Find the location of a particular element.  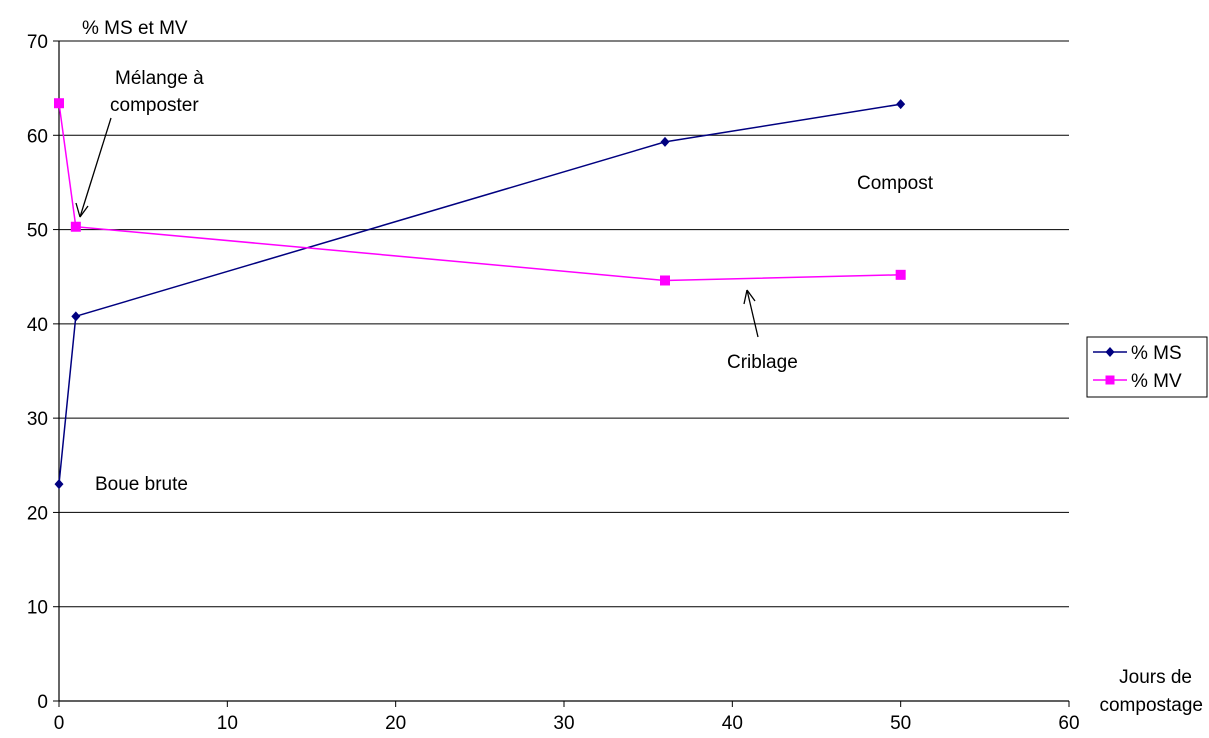

legend-marker-ms is located at coordinates (1110, 352).